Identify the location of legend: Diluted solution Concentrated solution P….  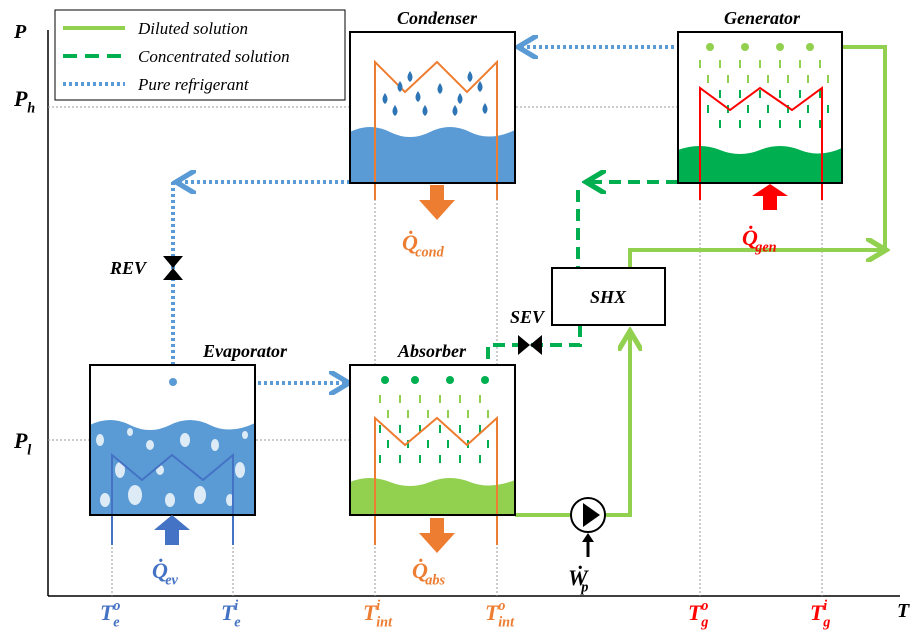
(200, 55).